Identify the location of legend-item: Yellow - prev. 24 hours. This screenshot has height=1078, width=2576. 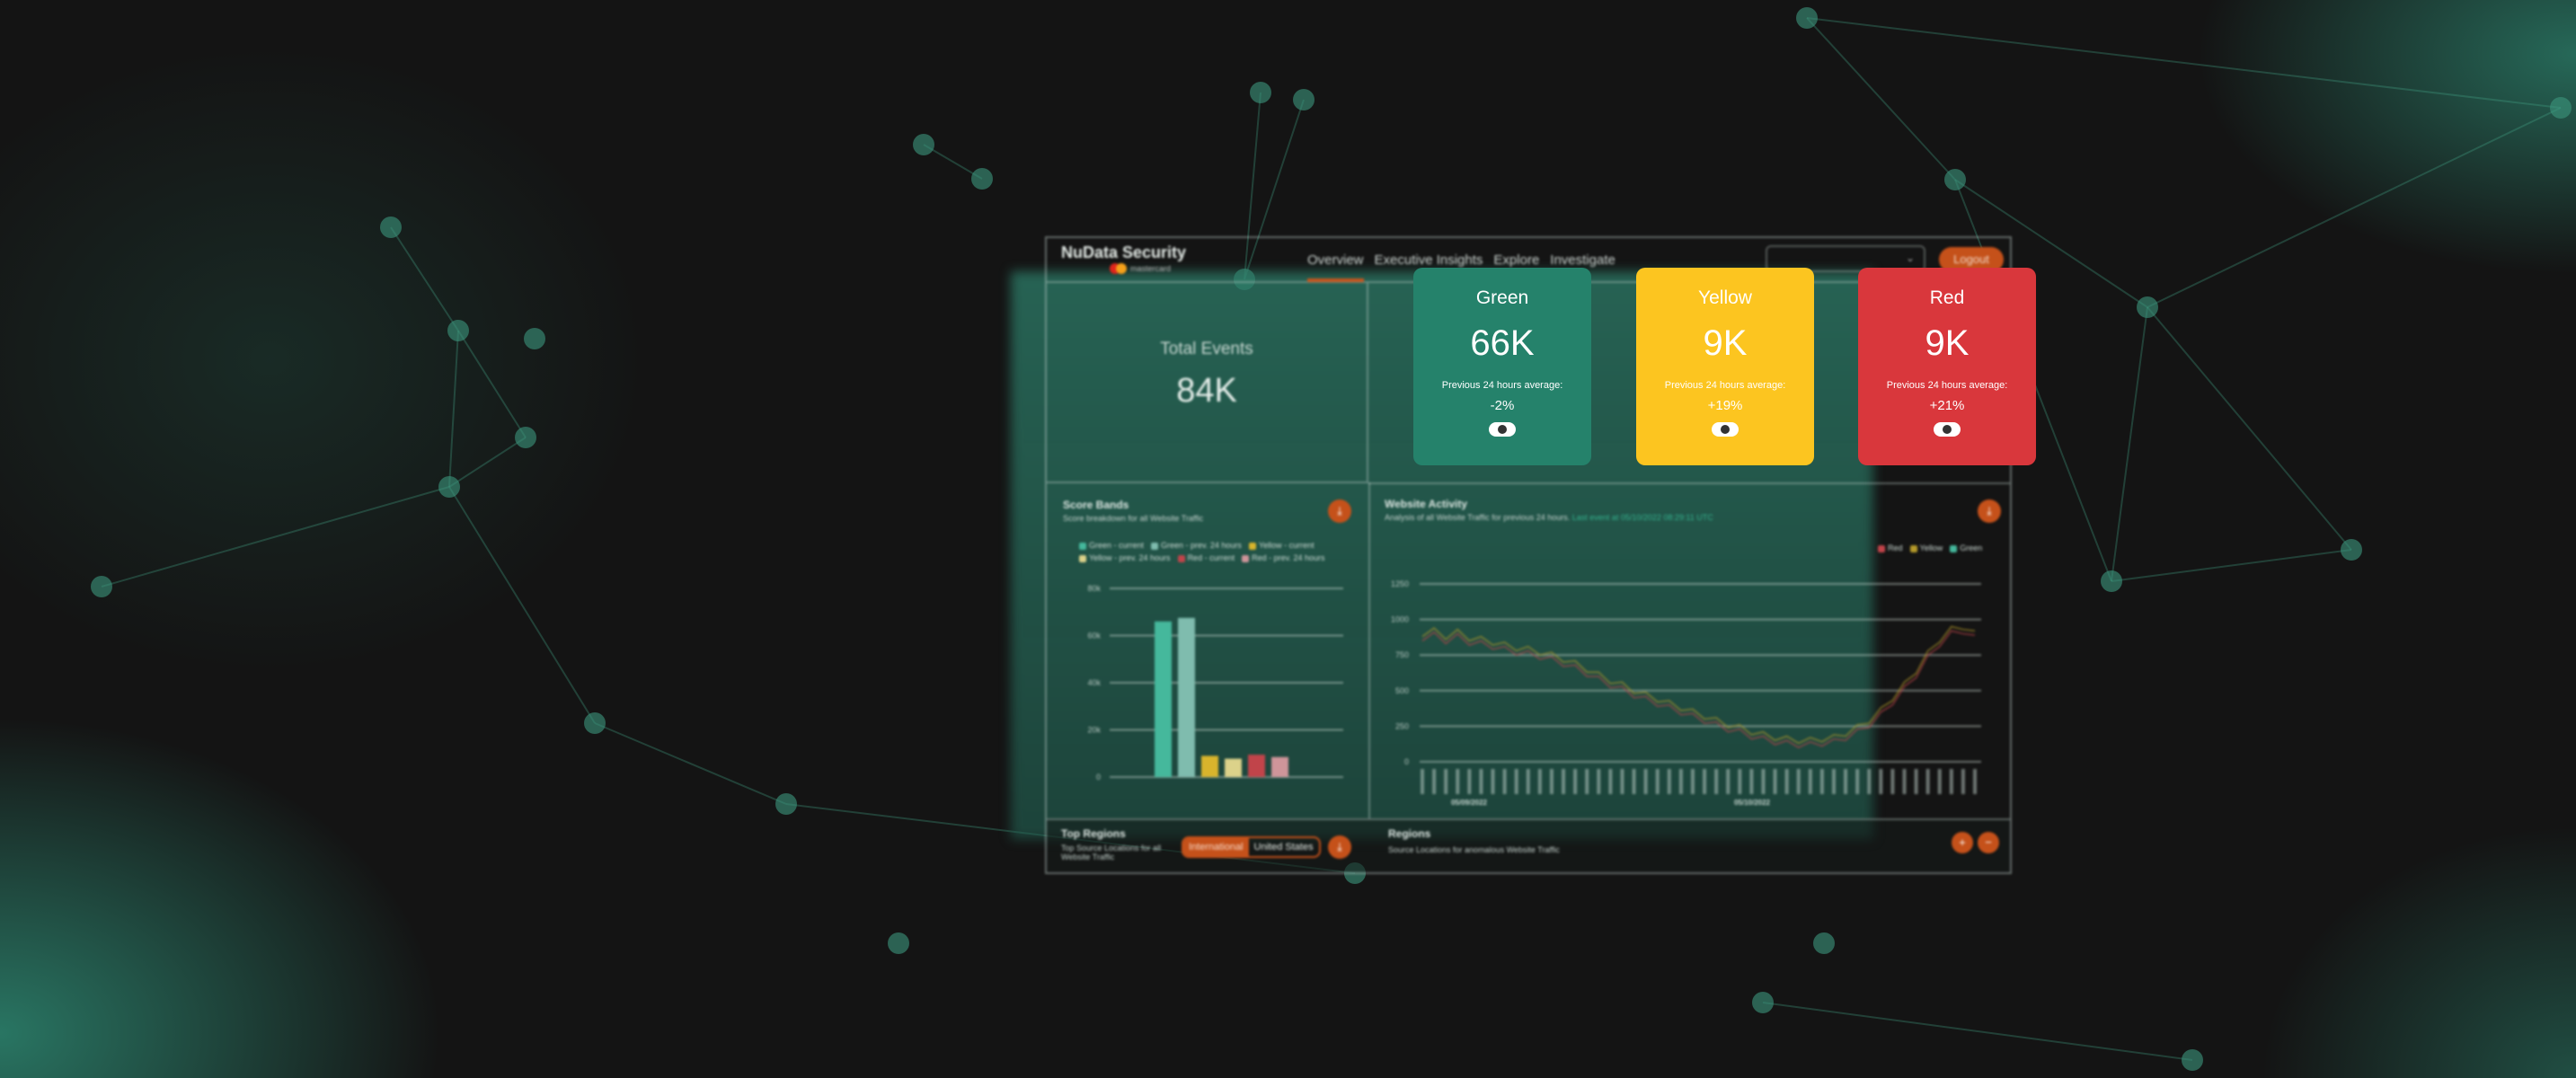
(1125, 558).